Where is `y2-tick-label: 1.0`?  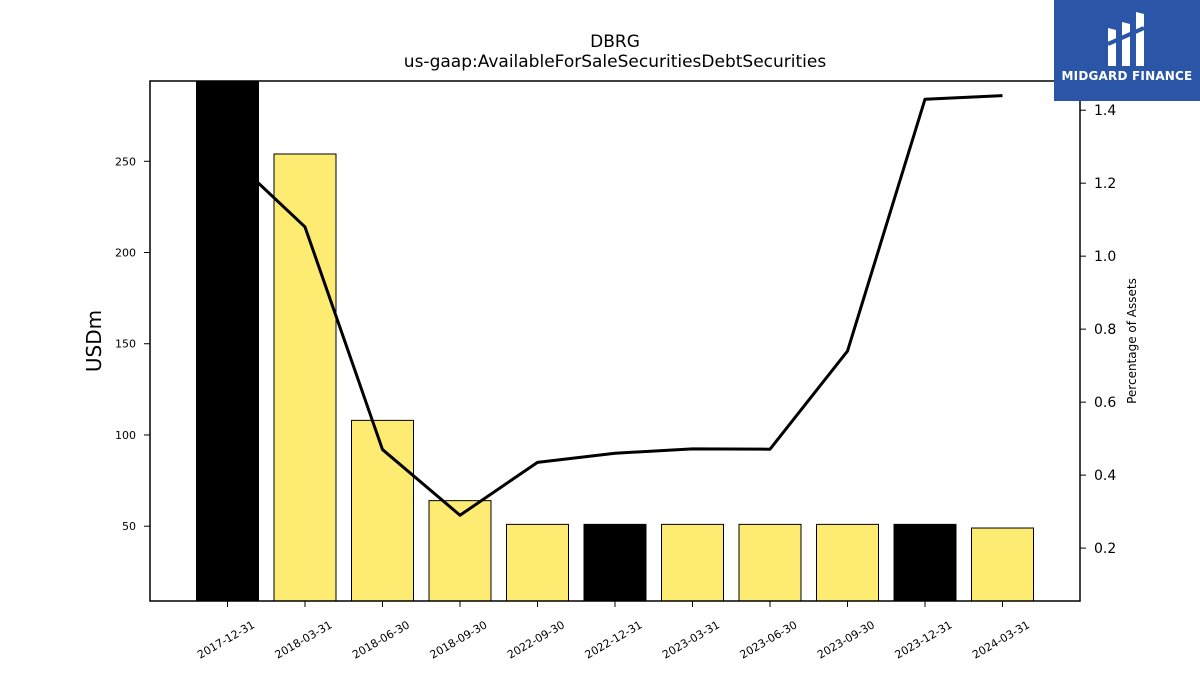
y2-tick-label: 1.0 is located at coordinates (1105, 257).